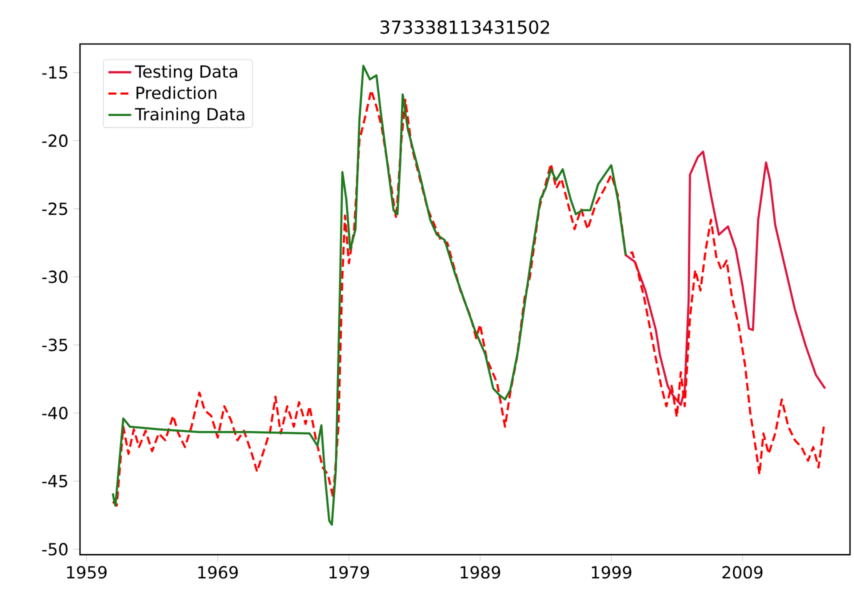 Image resolution: width=854 pixels, height=594 pixels. Describe the element at coordinates (55, 72) in the screenshot. I see `y-tick-label: -15` at that location.